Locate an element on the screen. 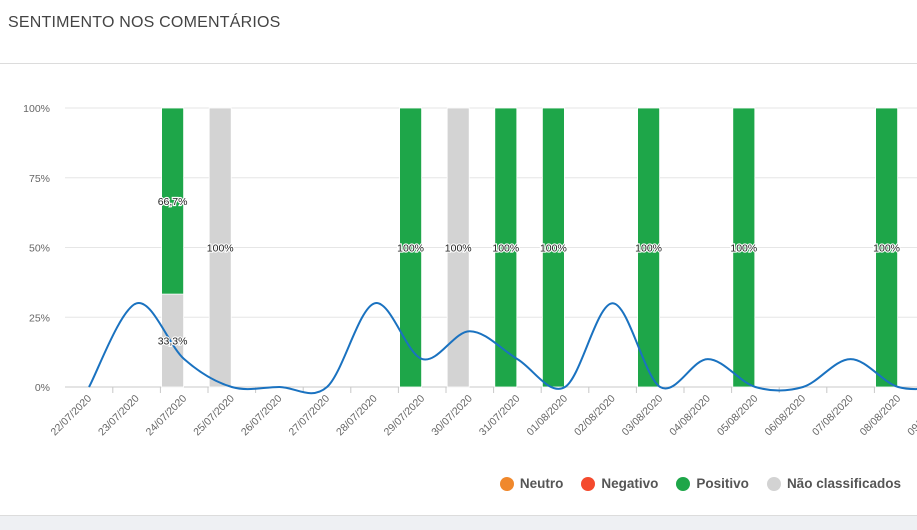  chart-title: SENTIMENTO NOS COMENTÁRIOS is located at coordinates (144, 22).